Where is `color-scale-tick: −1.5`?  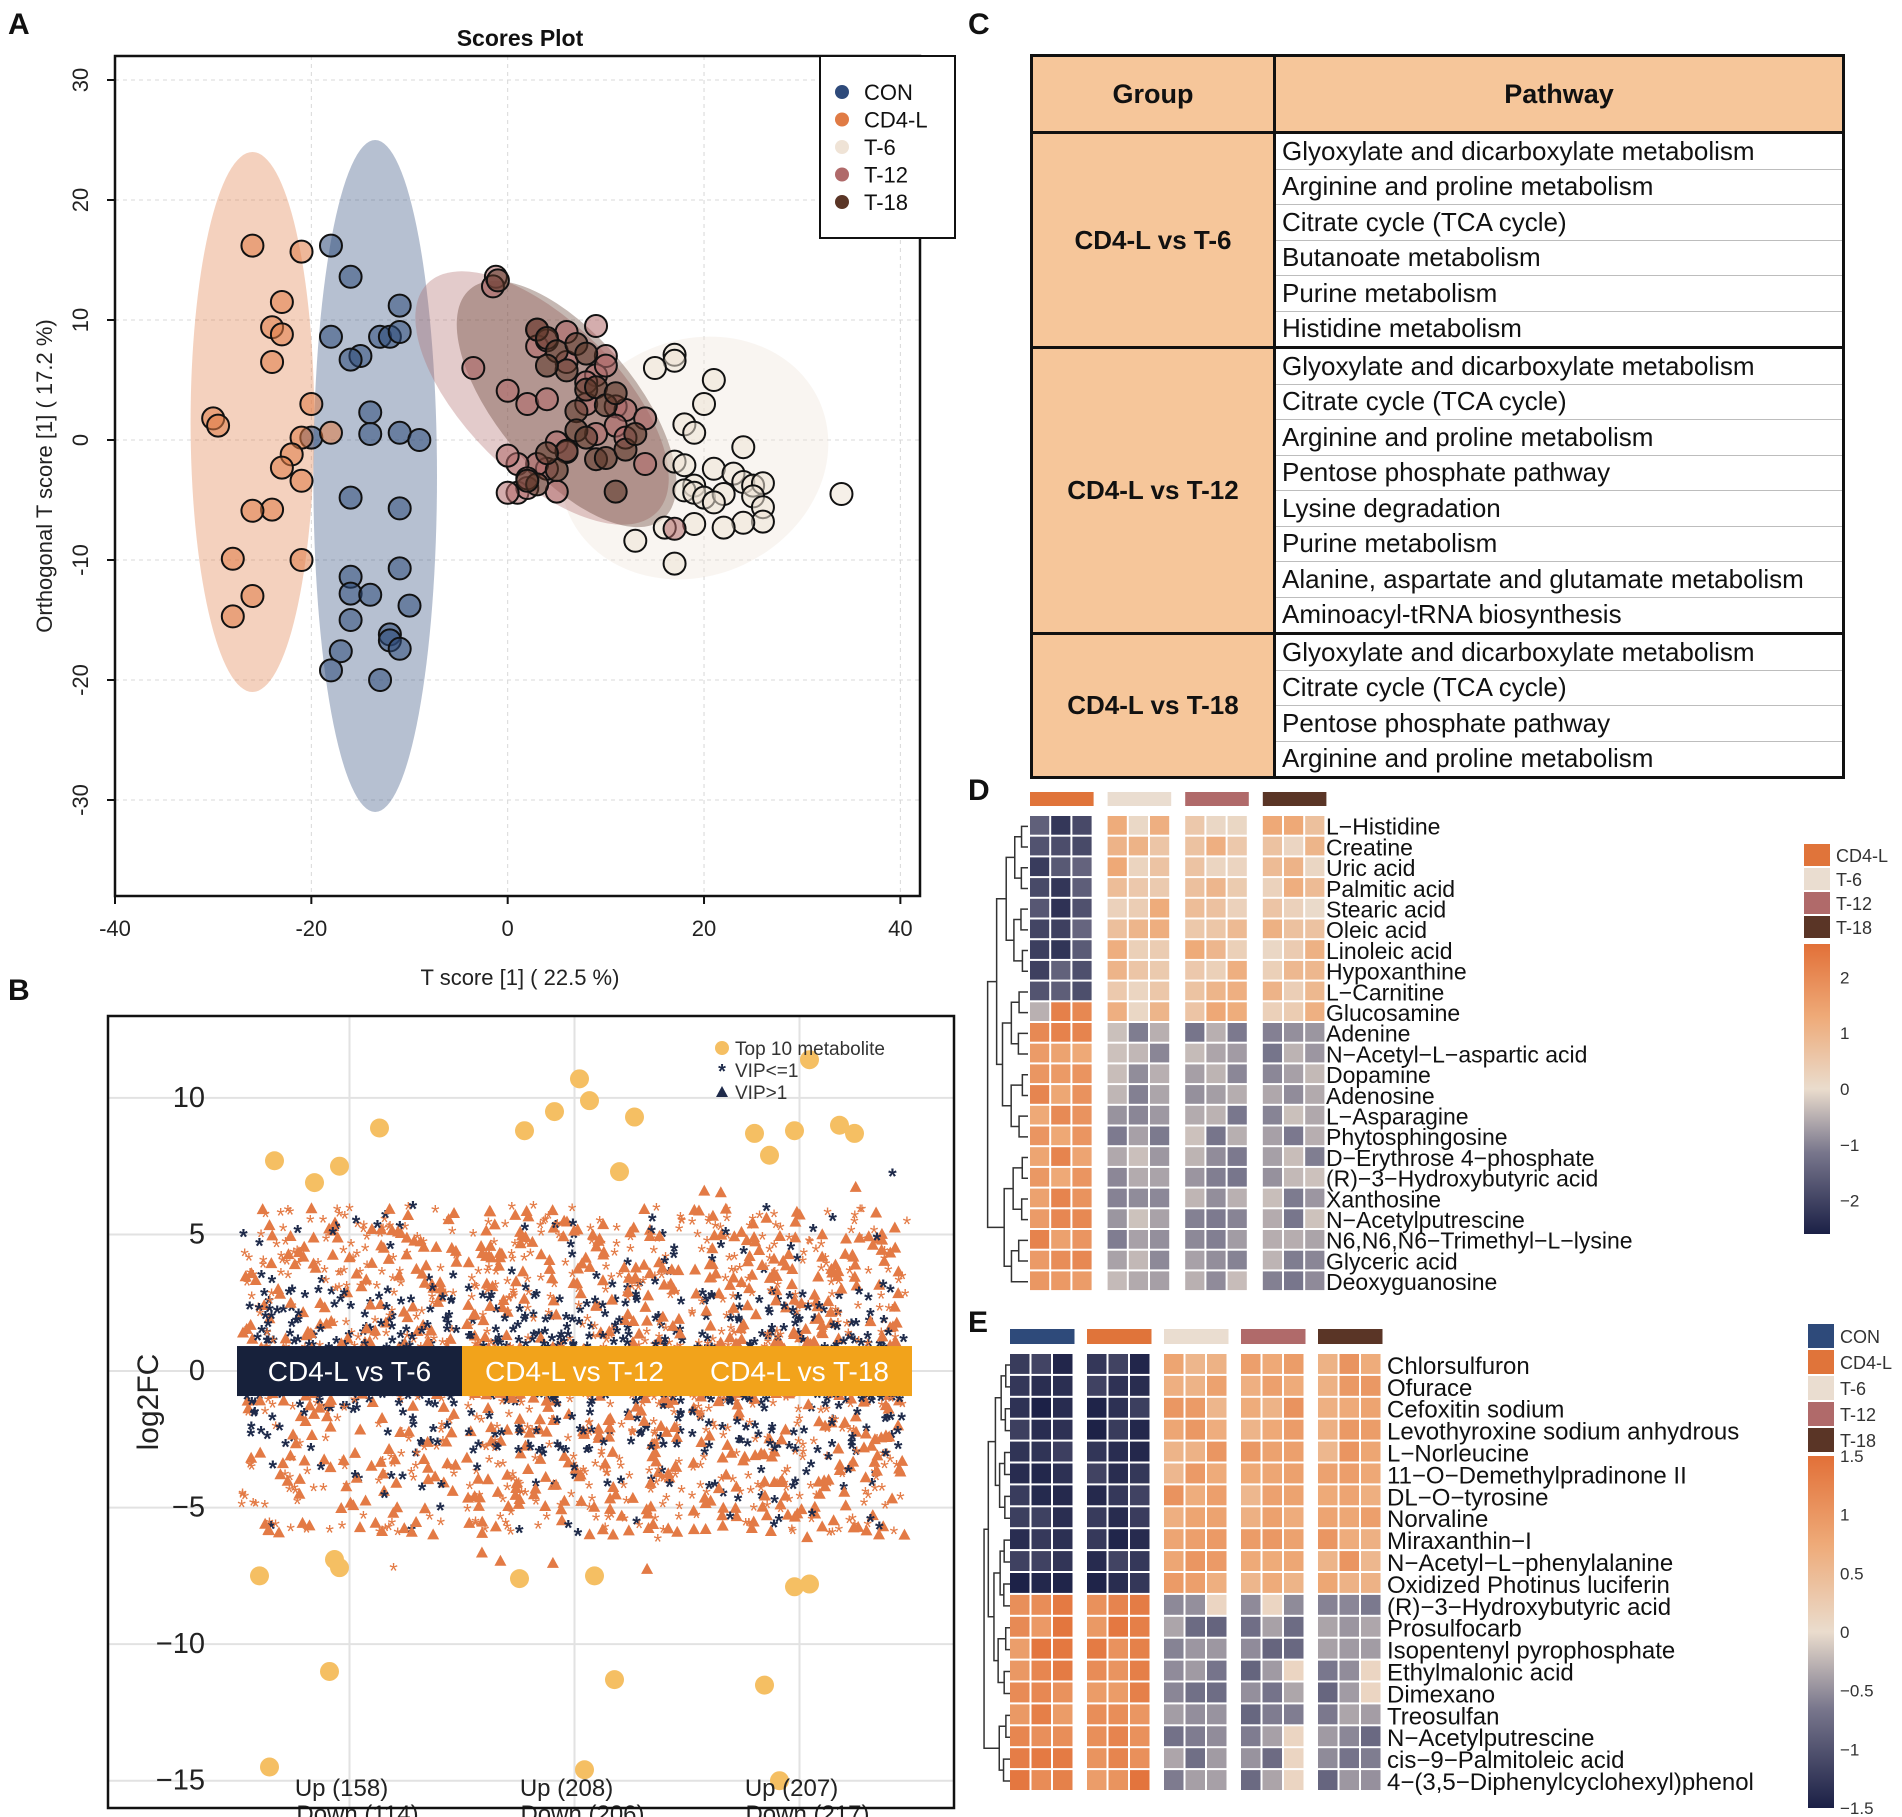 color-scale-tick: −1.5 is located at coordinates (1857, 1808).